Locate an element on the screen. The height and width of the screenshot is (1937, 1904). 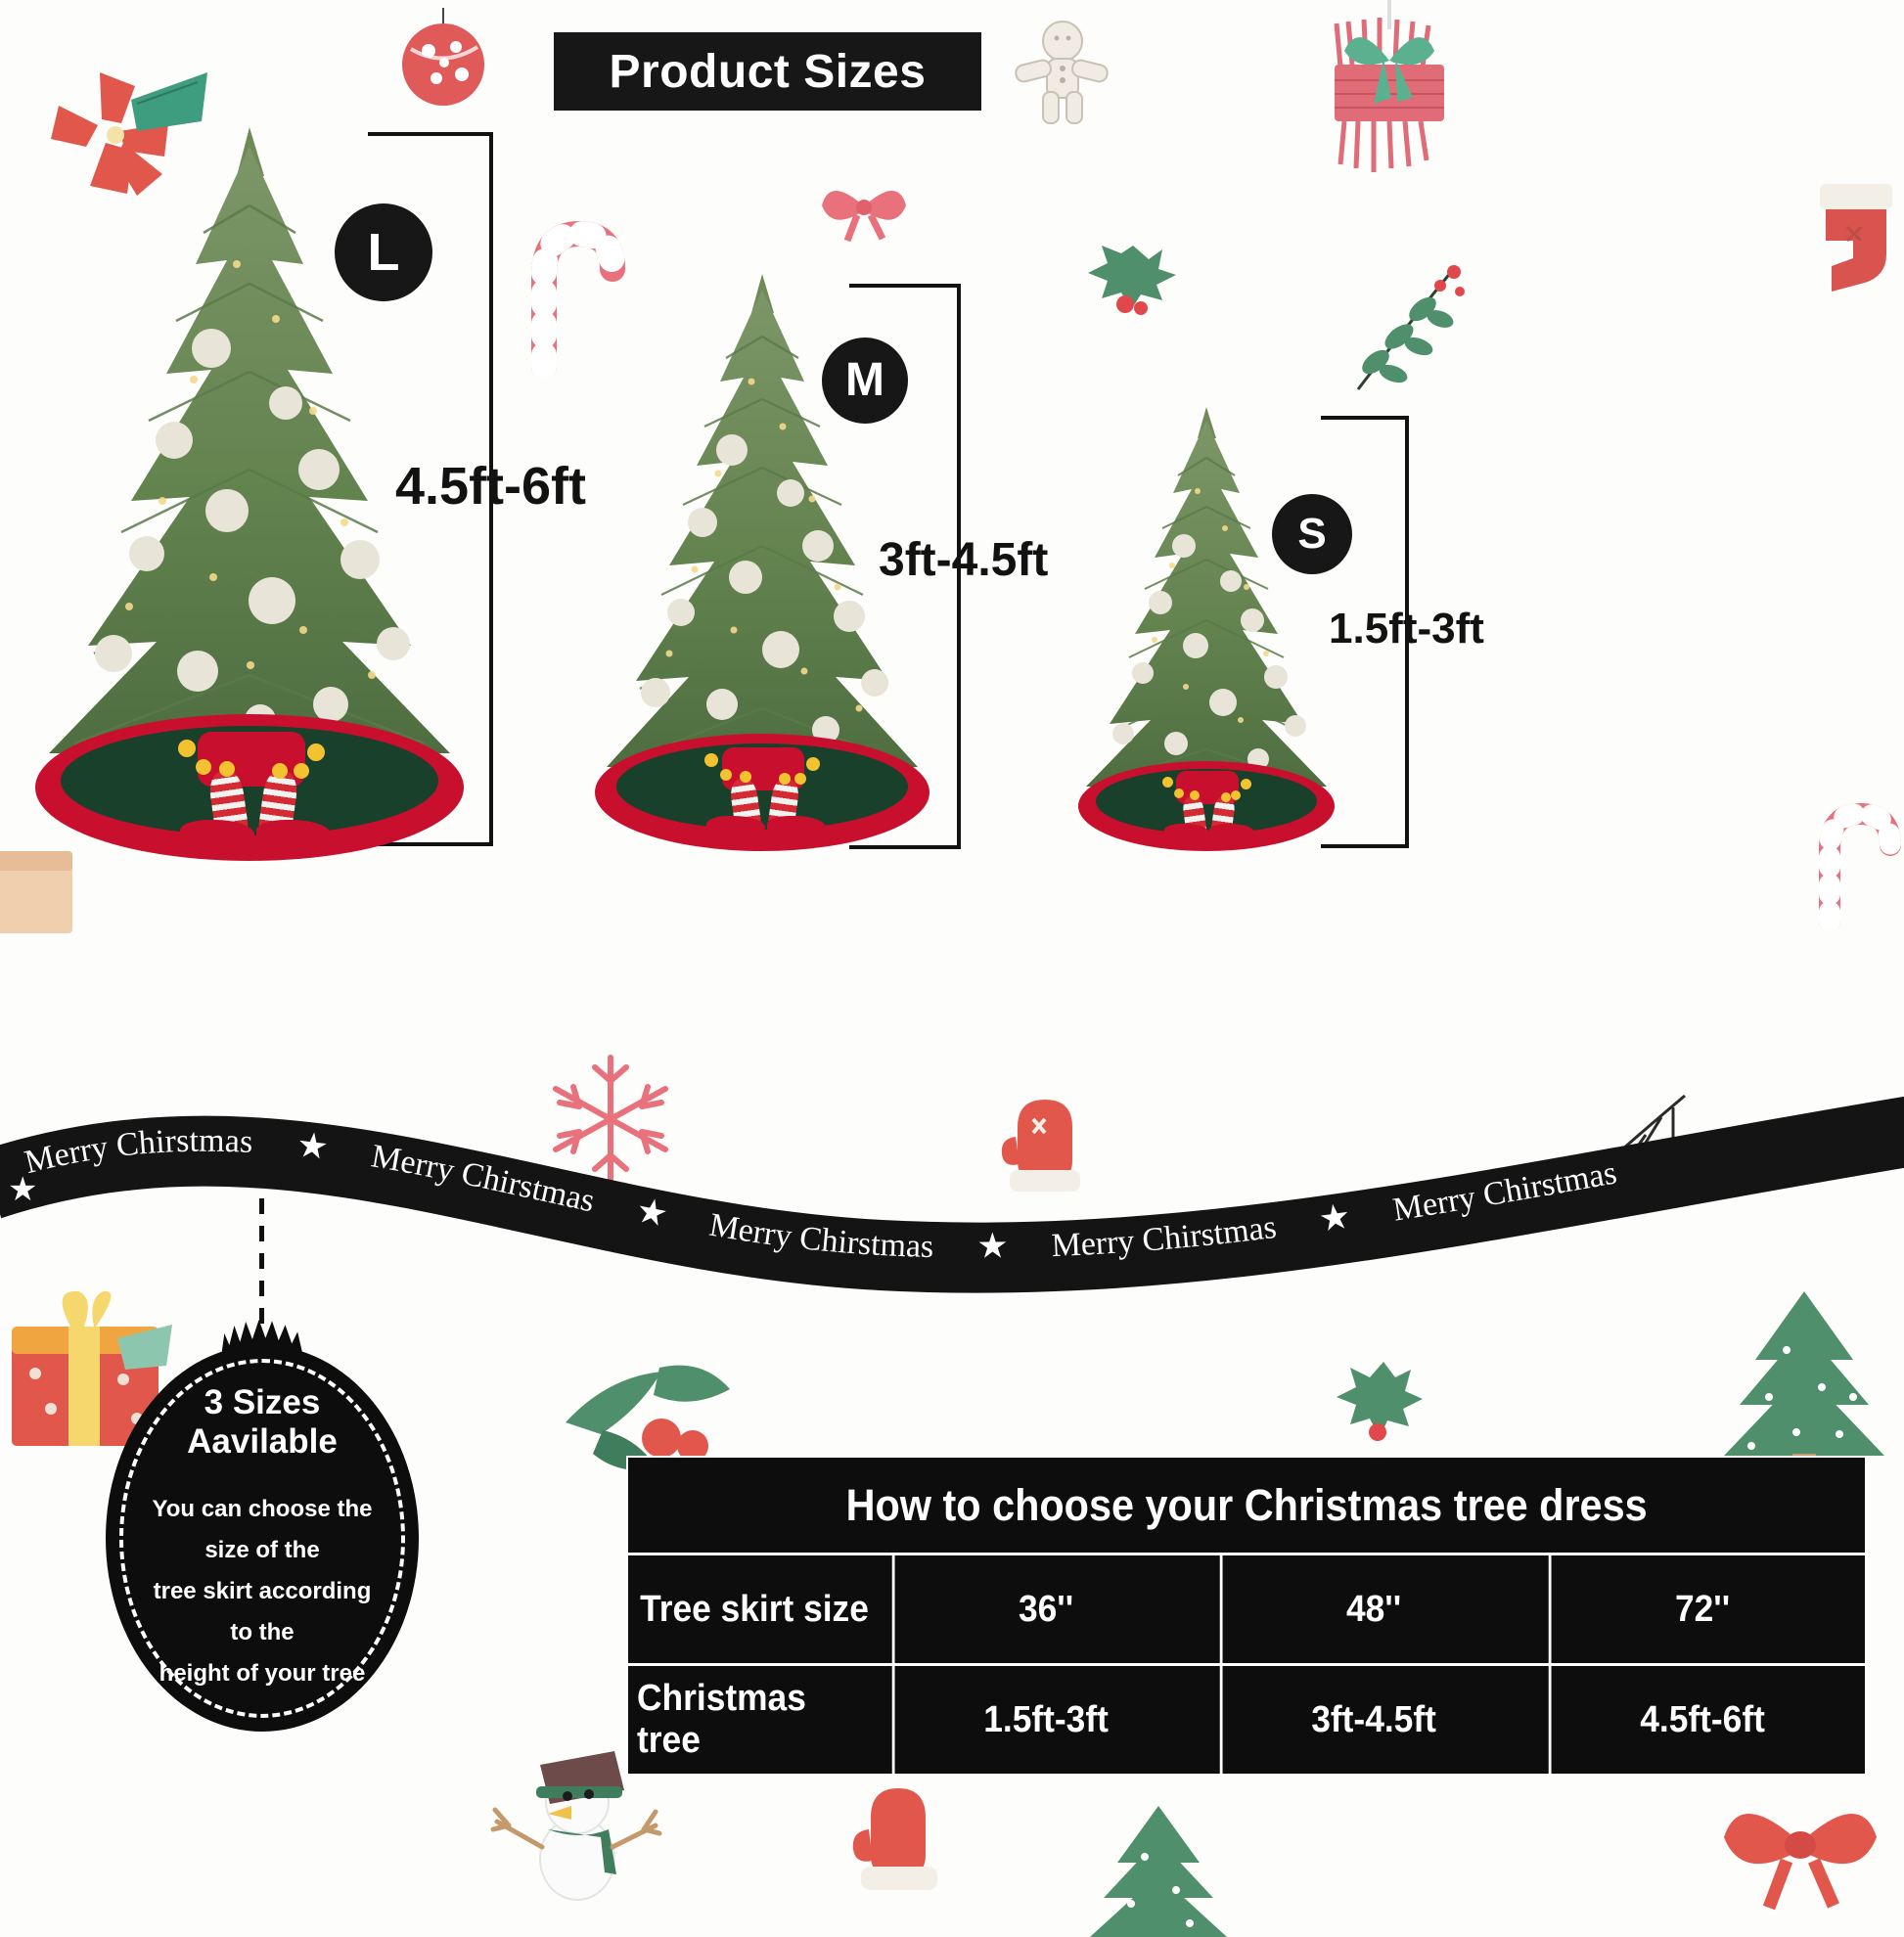
row-label: Christmas tree is located at coordinates (721, 1719).